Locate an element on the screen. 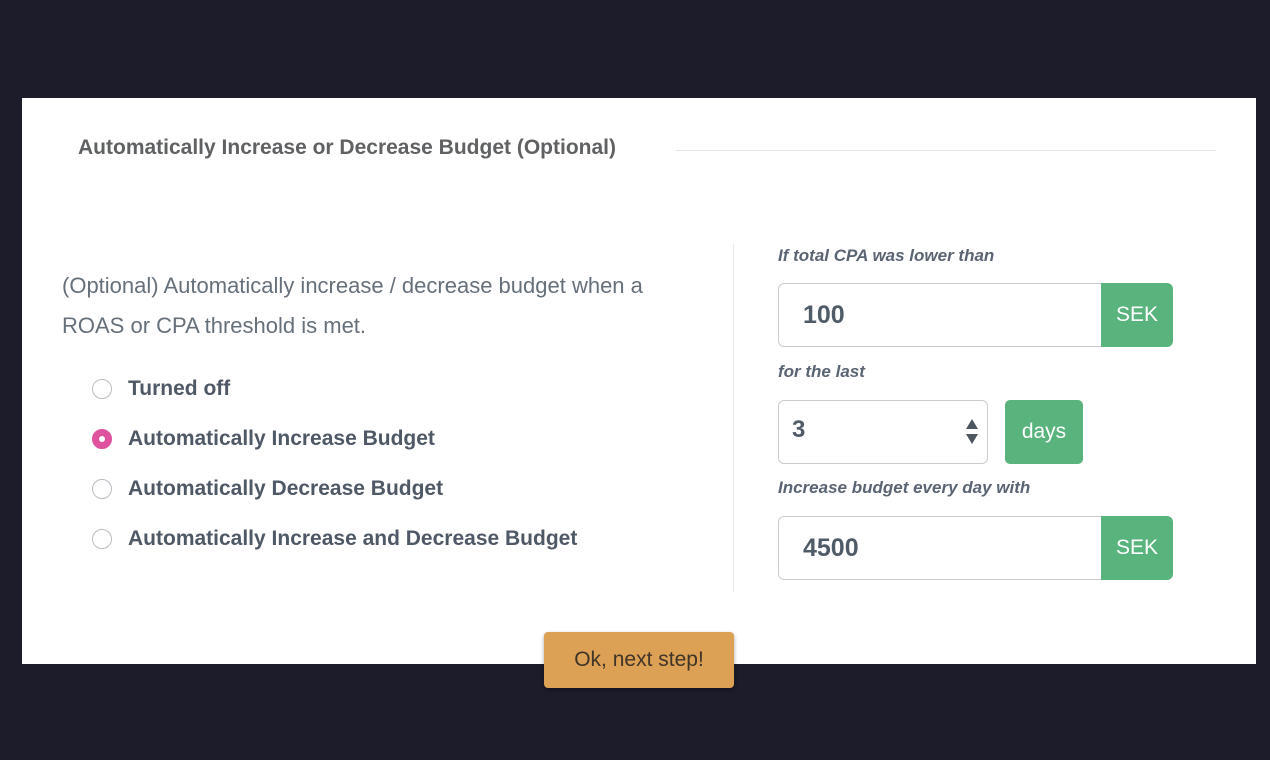  increase-amount-input is located at coordinates (939, 548).